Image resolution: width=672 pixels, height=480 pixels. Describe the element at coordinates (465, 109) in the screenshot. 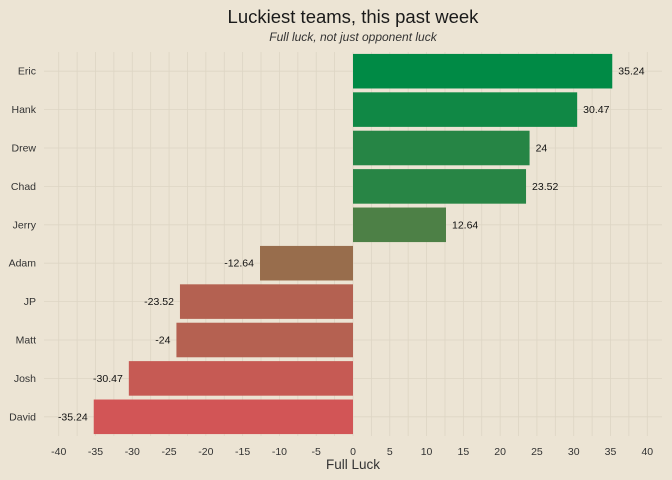

I see `bar-hank` at that location.